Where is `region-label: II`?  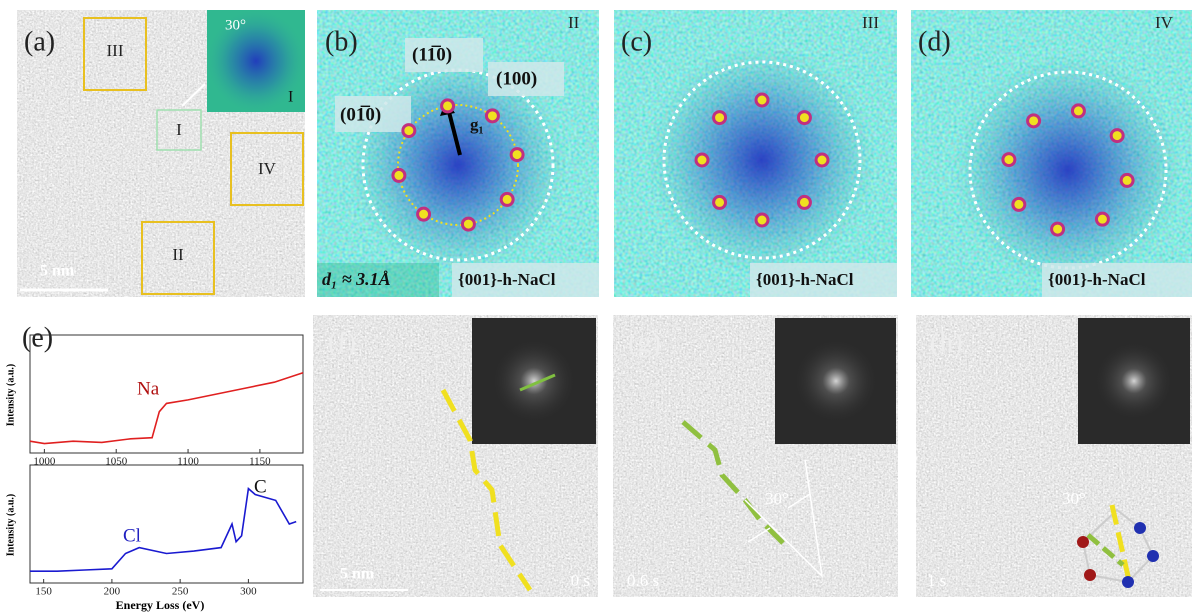
region-label: II is located at coordinates (178, 254).